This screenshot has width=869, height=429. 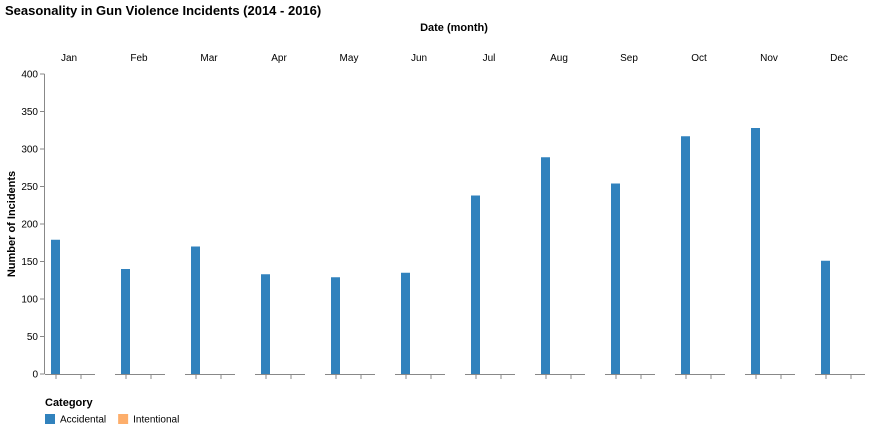 I want to click on y-tick-label: 50, so click(x=33, y=337).